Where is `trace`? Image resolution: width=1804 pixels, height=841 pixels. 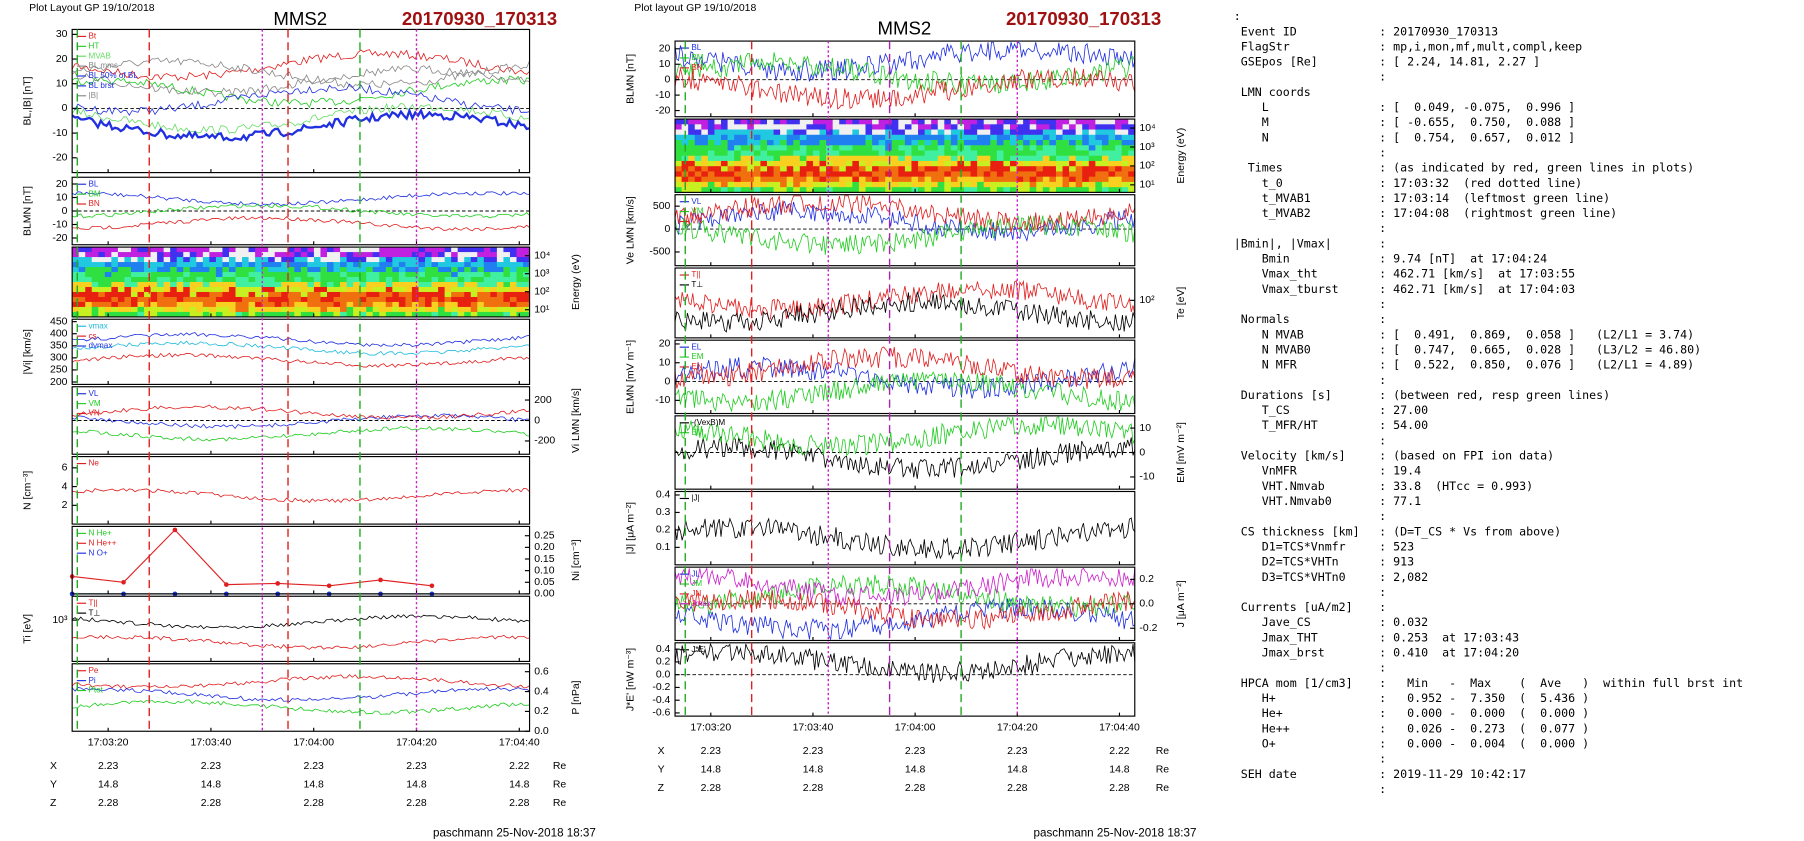
trace is located at coordinates (301, 707).